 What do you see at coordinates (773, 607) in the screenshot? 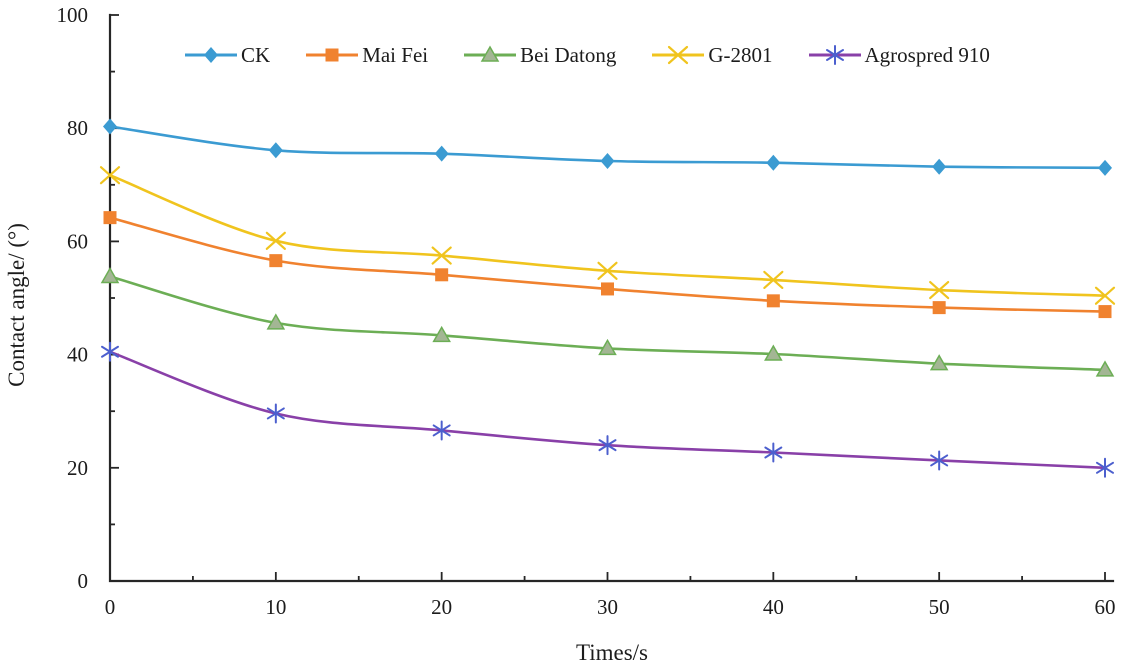
I see `x-tick-label: 40` at bounding box center [773, 607].